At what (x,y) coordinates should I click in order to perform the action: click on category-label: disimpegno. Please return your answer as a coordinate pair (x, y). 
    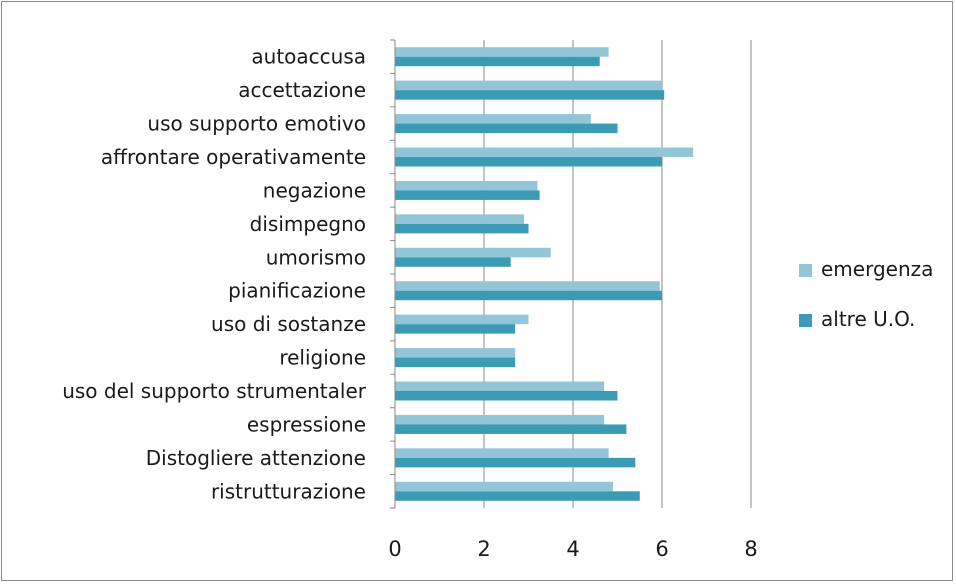
    Looking at the image, I should click on (308, 224).